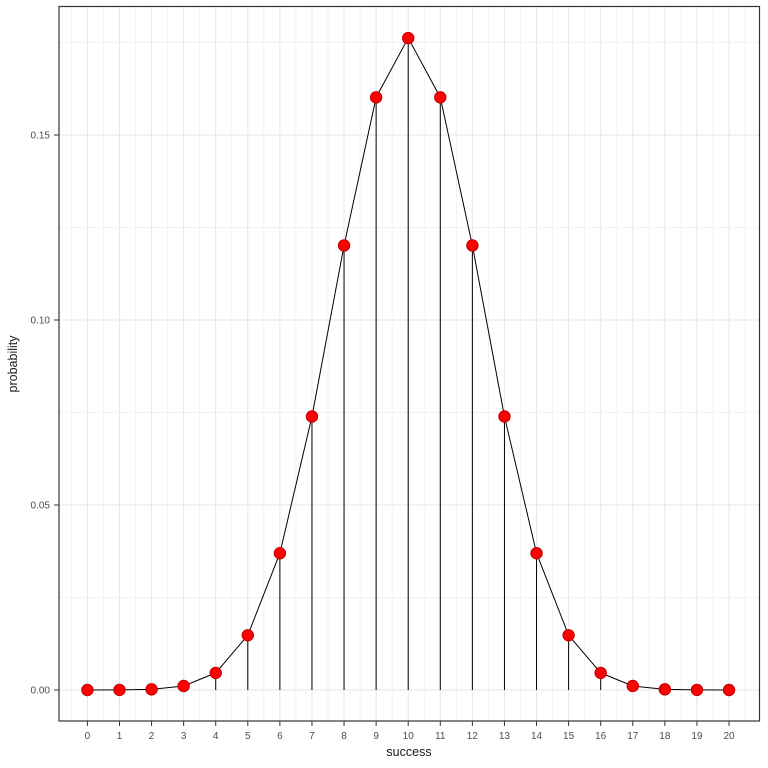  Describe the element at coordinates (13, 364) in the screenshot. I see `y-axis-title: probability` at that location.